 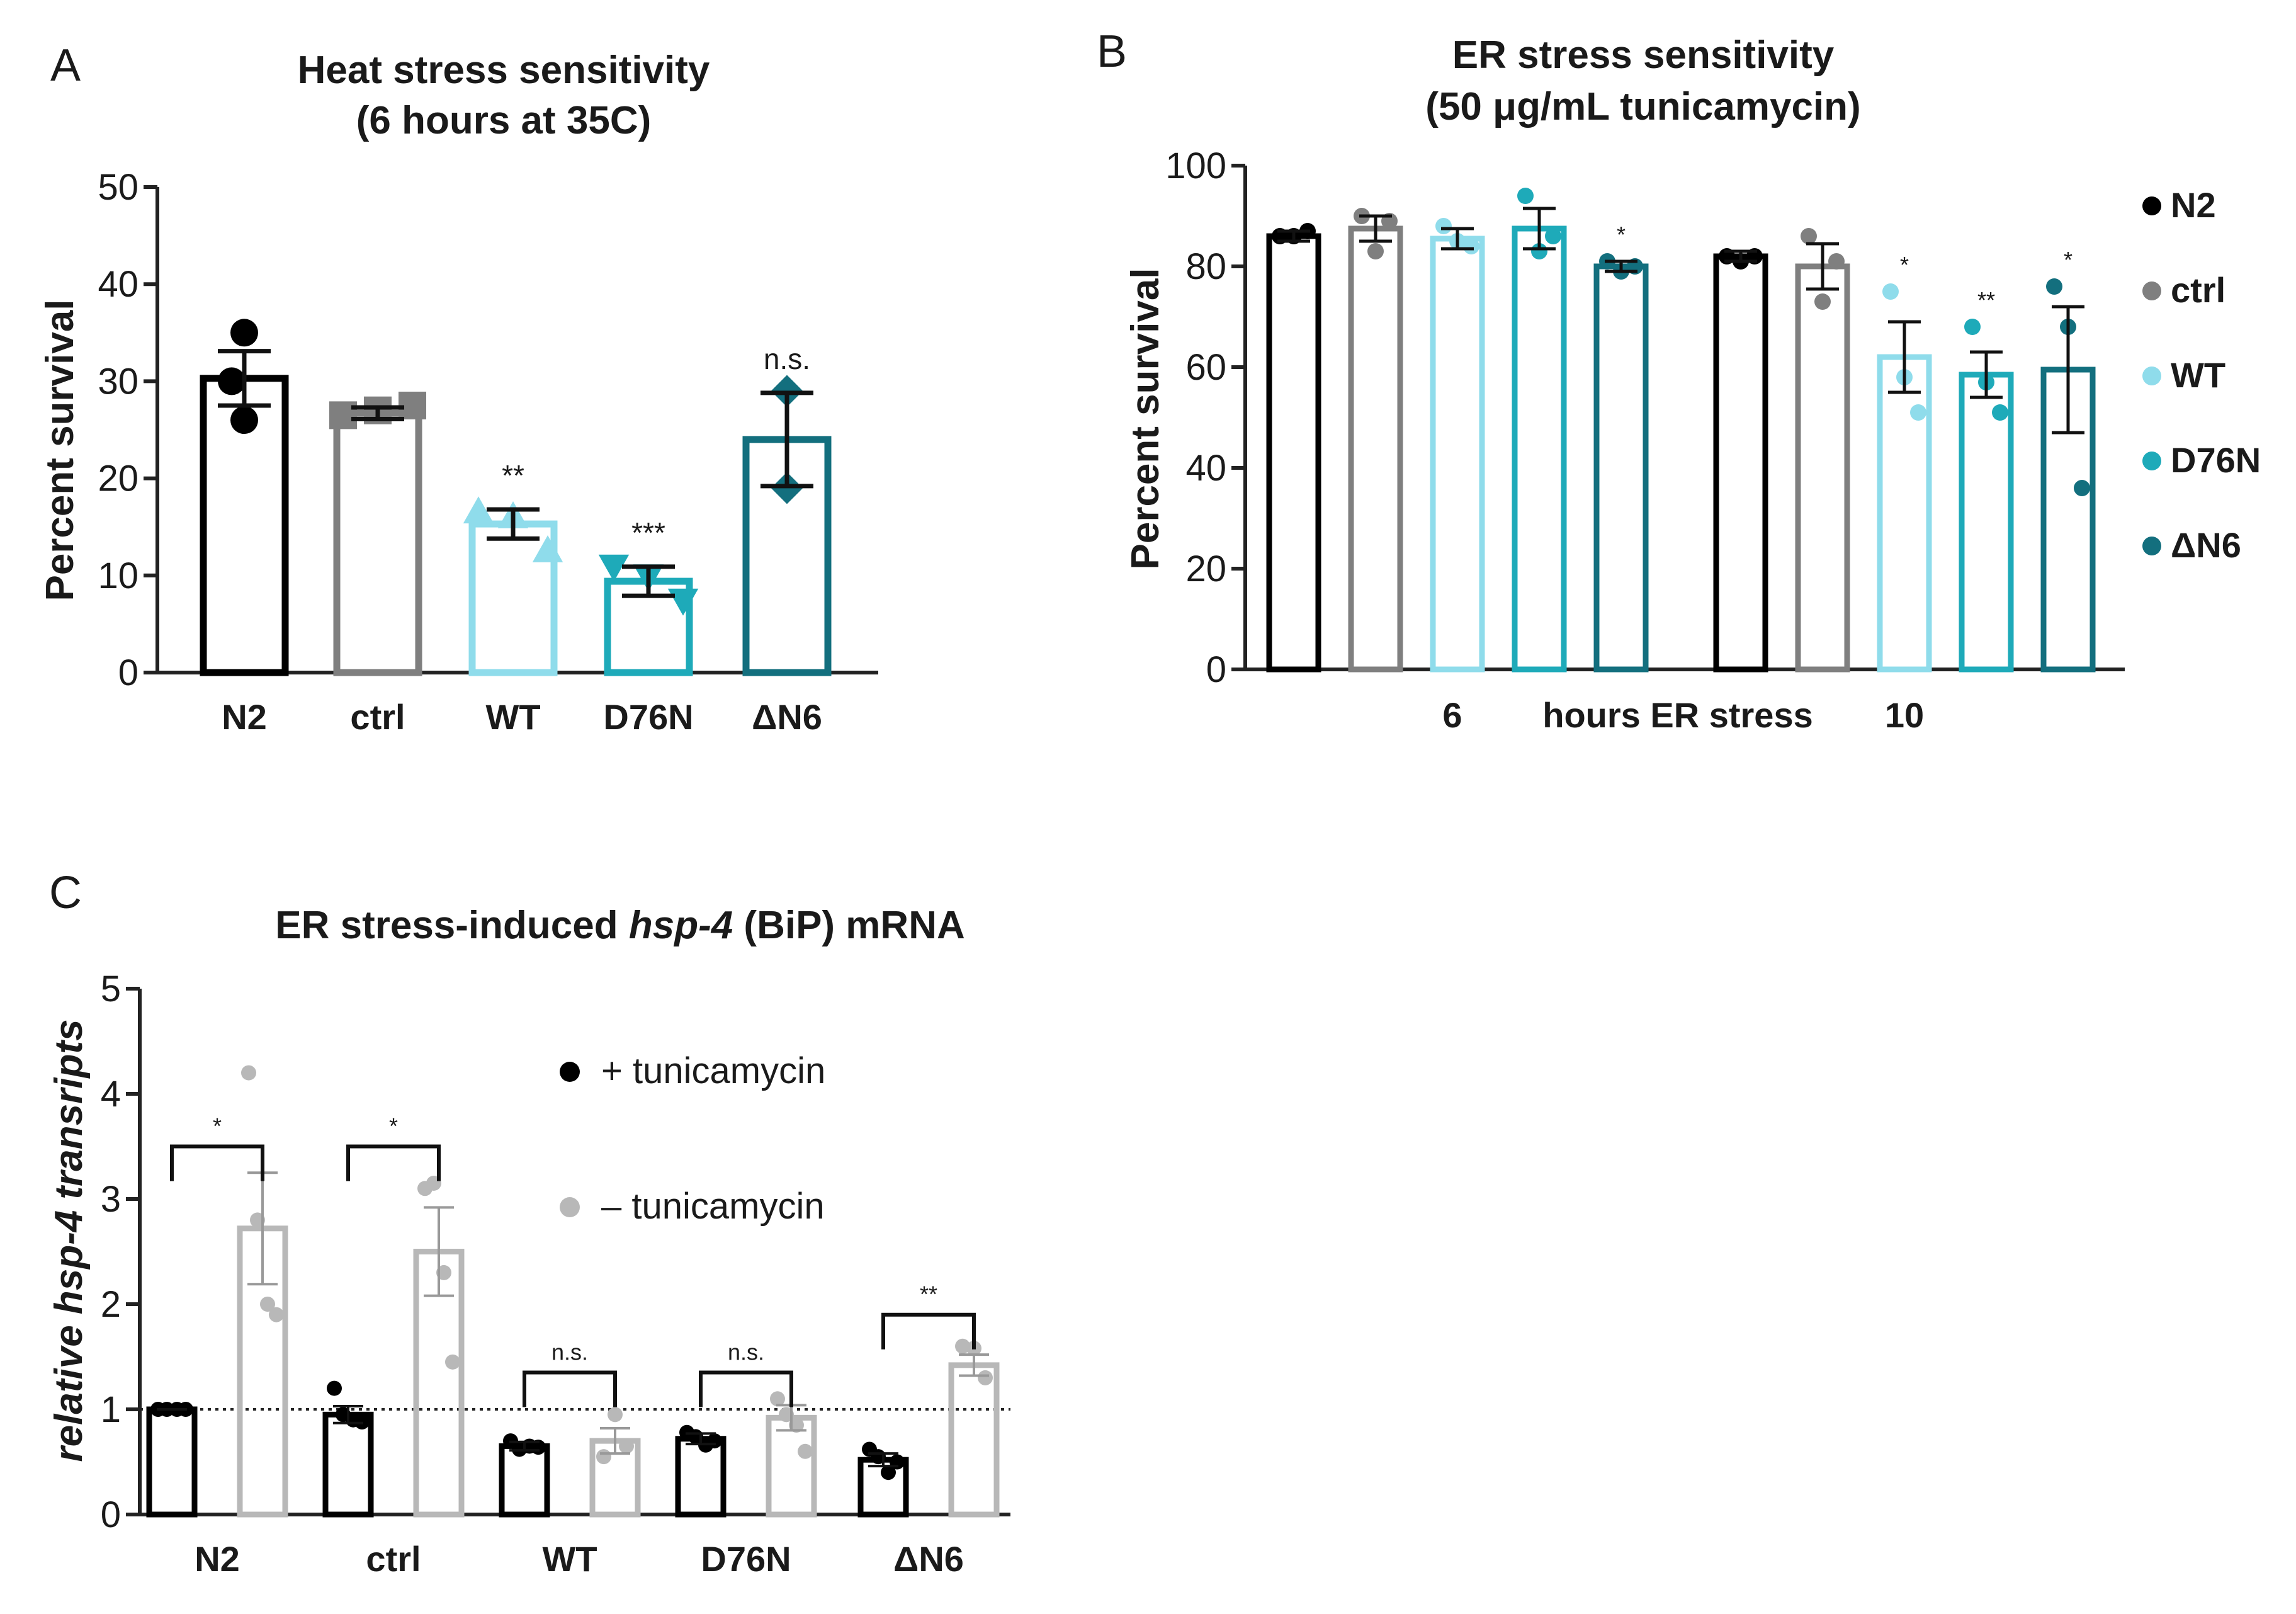 What do you see at coordinates (111, 1094) in the screenshot?
I see `panel-c-y-tick-label: 4` at bounding box center [111, 1094].